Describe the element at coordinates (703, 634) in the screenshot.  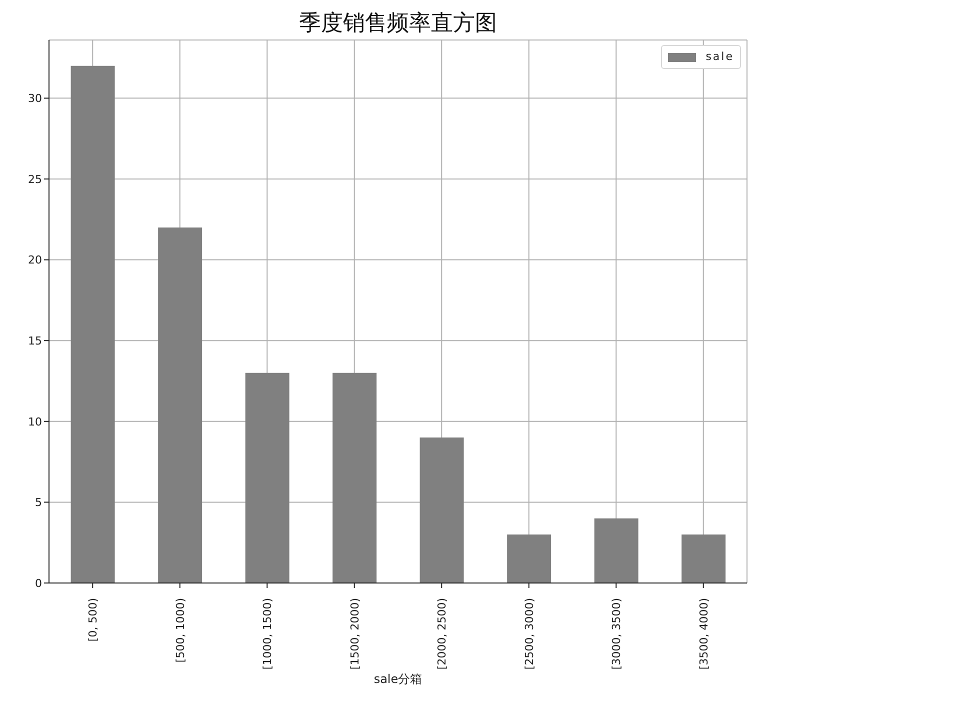
I see `x-tick-label: [3500, 4000)` at that location.